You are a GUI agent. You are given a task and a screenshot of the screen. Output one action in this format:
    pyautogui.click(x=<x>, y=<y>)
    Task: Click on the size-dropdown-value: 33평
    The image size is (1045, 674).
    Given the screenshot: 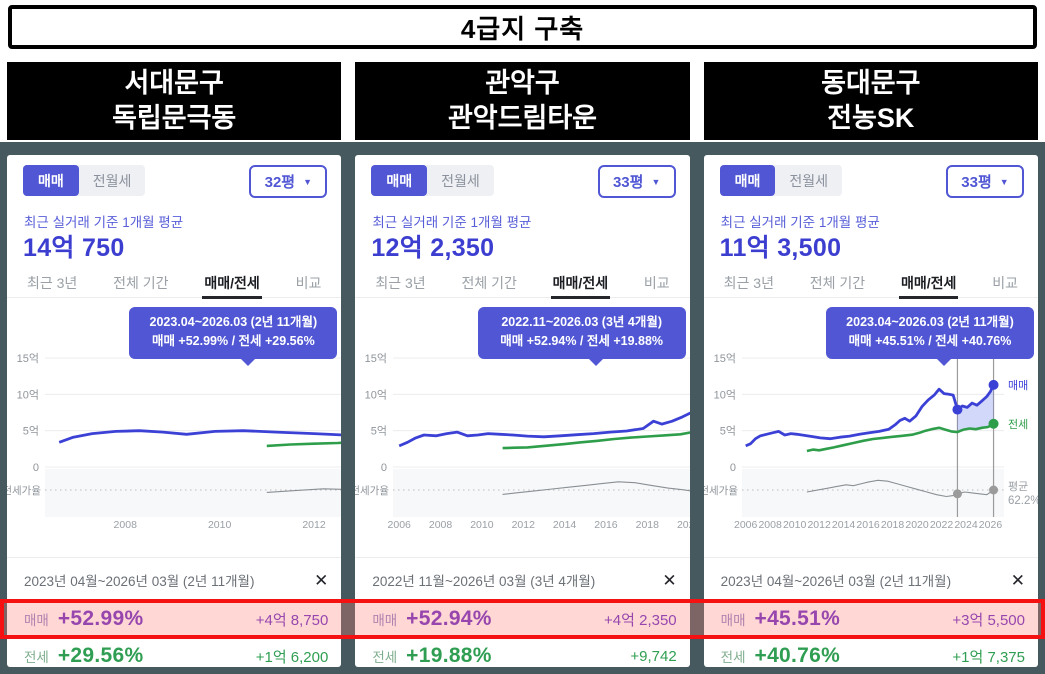 What is the action you would take?
    pyautogui.click(x=976, y=182)
    